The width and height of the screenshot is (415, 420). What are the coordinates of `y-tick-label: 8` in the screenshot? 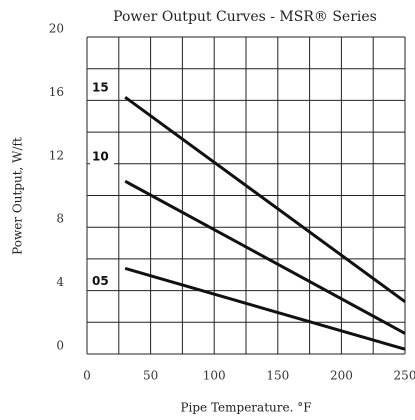 It's located at (60, 219).